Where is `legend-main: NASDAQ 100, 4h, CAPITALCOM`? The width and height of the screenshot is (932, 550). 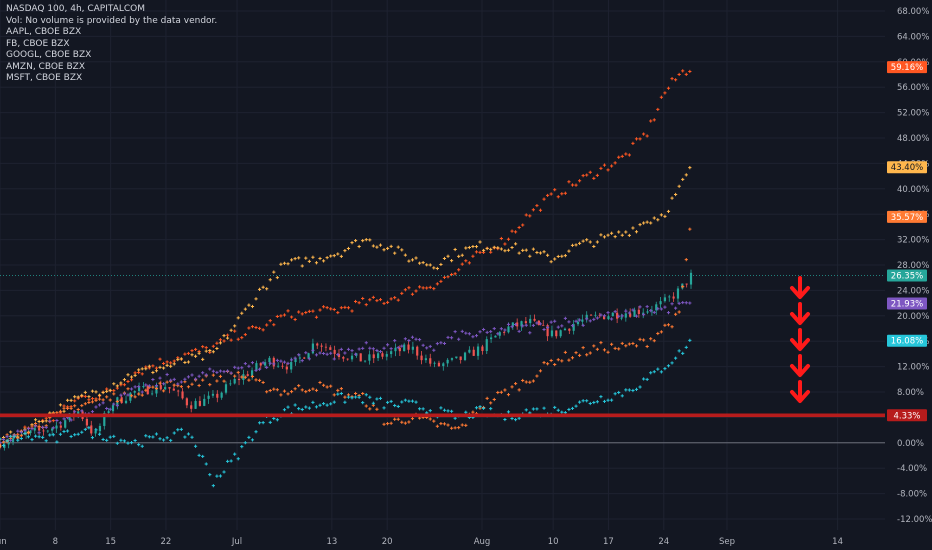
legend-main: NASDAQ 100, 4h, CAPITALCOM is located at coordinates (75, 9).